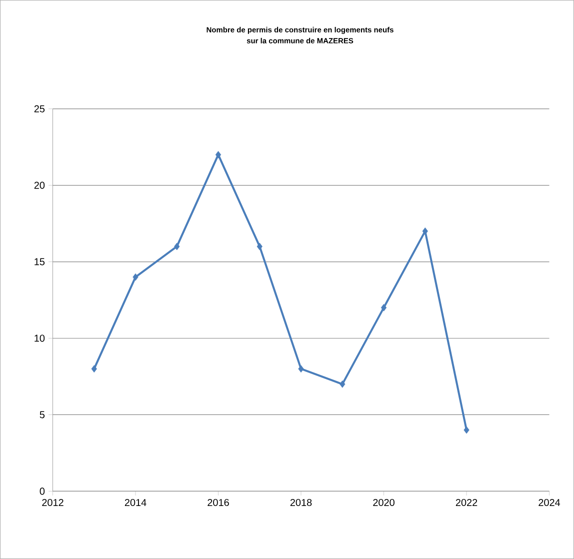  Describe the element at coordinates (39, 185) in the screenshot. I see `y-tick-label: 20` at that location.